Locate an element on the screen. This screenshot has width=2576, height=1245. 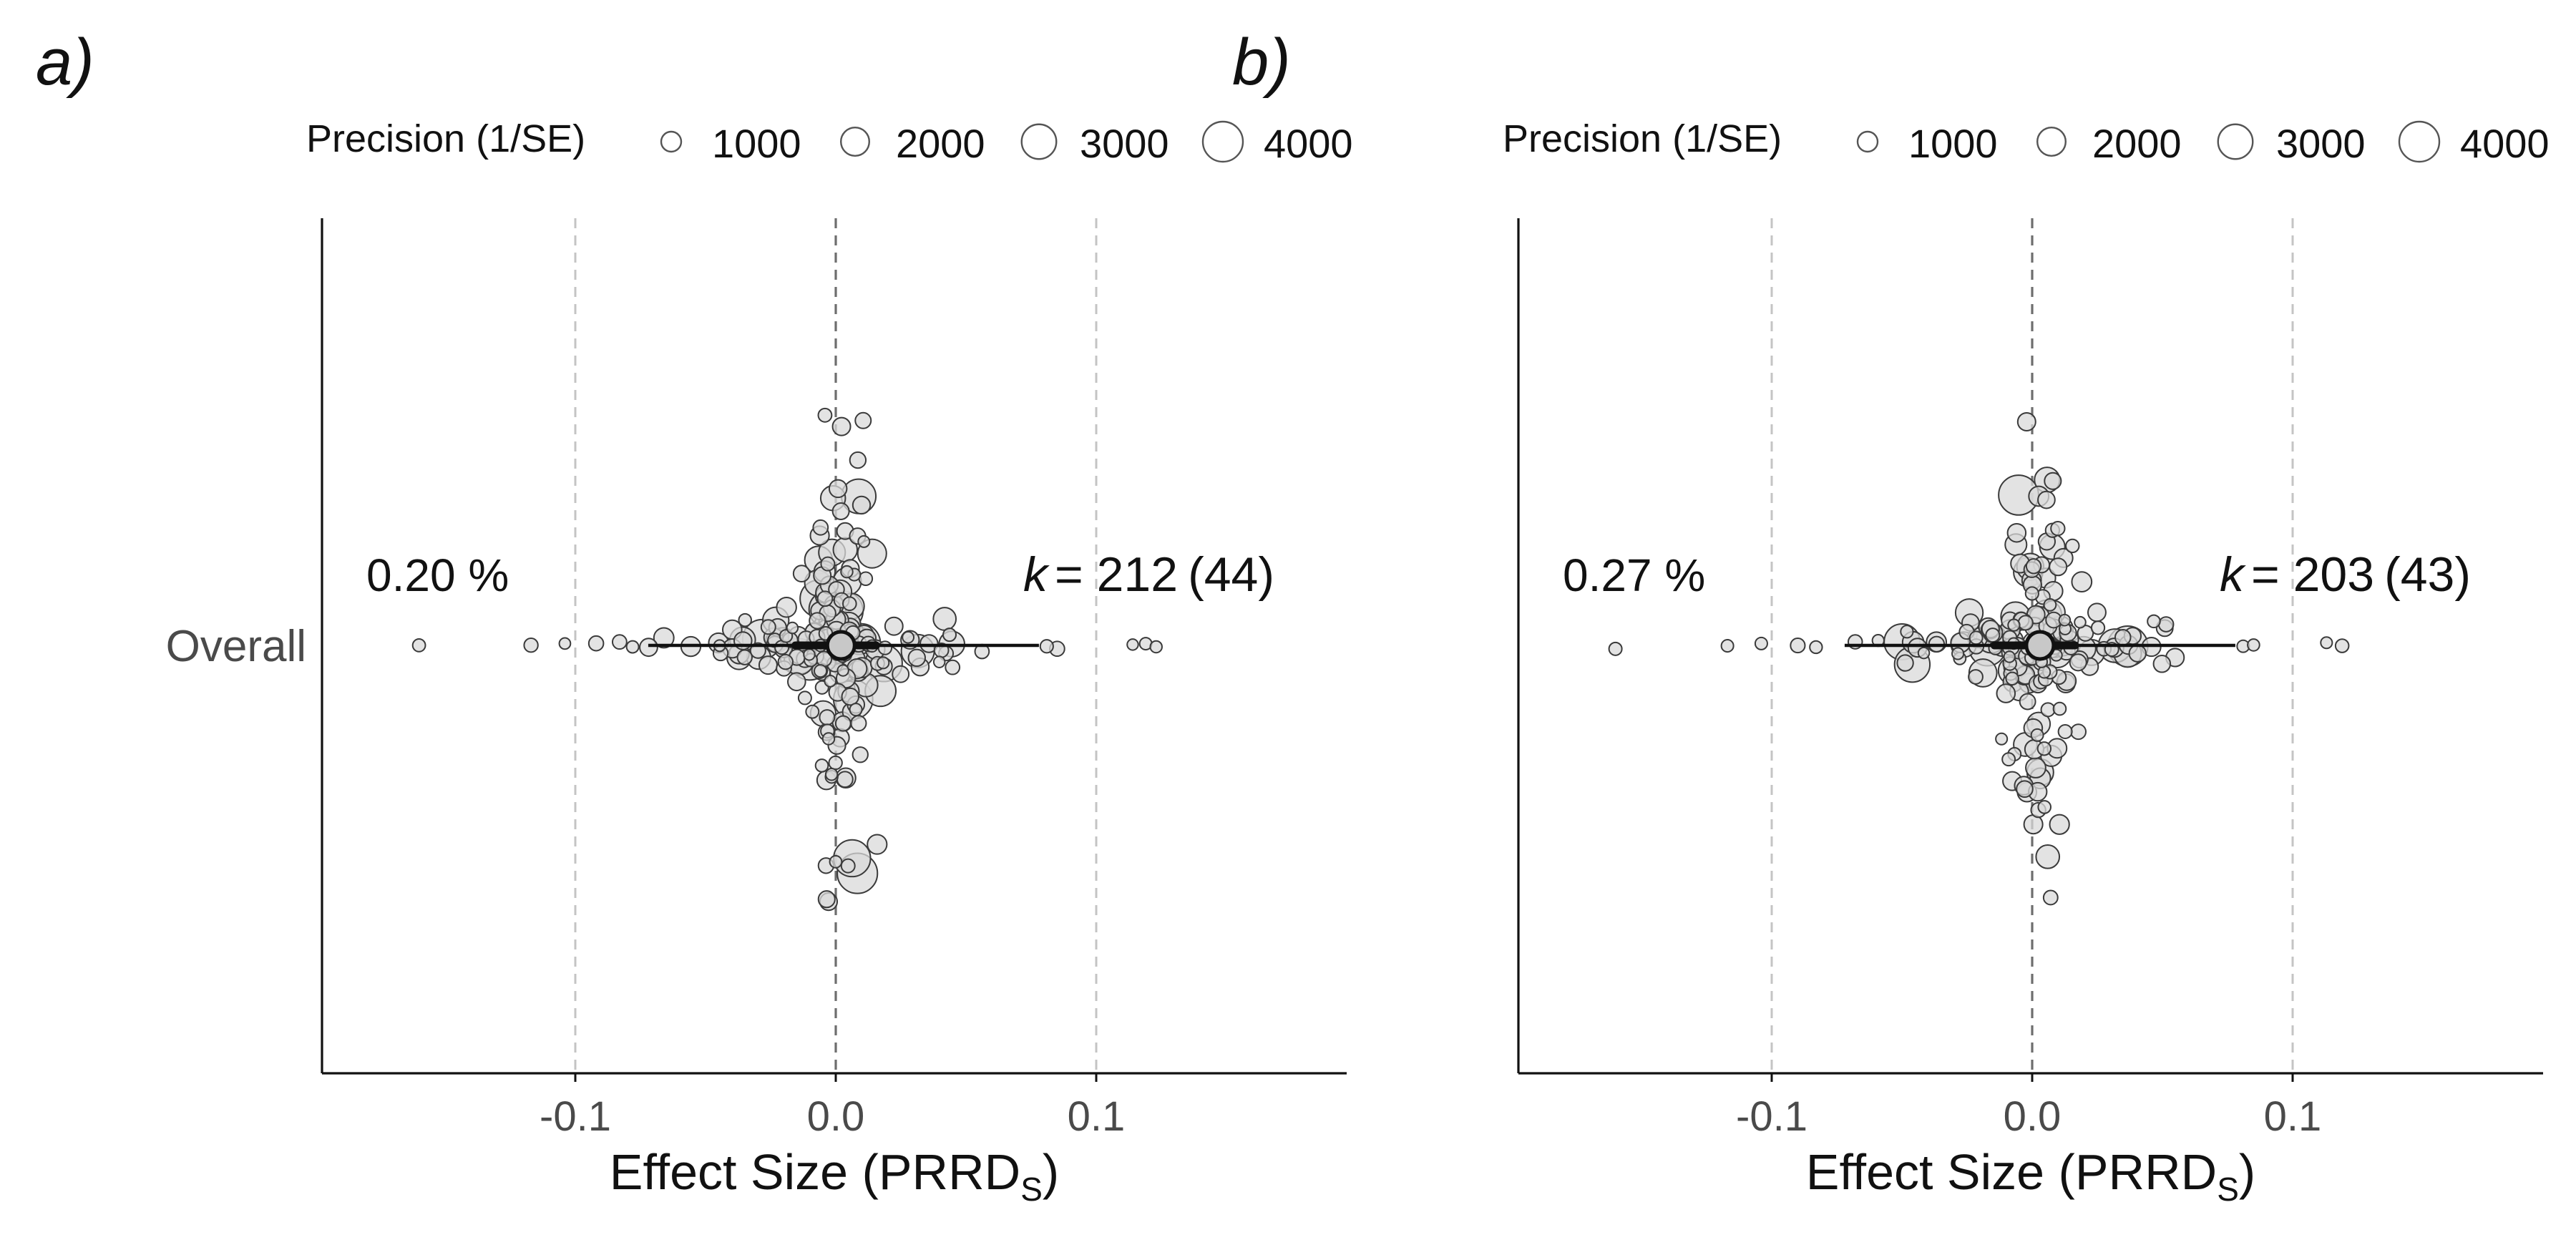
x-axis-title-main: Effect Size (PRRD is located at coordinates (2011, 1172).